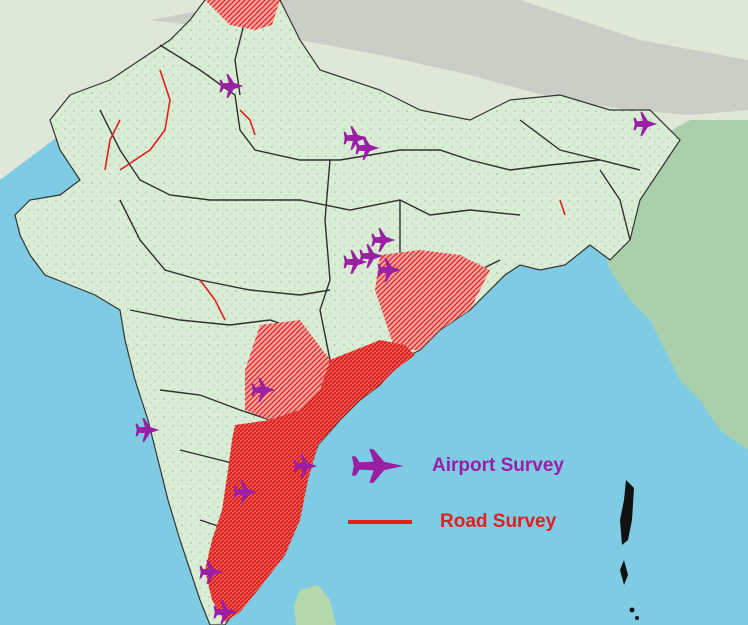  I want to click on legend-airport-label: Airport Survey, so click(498, 465).